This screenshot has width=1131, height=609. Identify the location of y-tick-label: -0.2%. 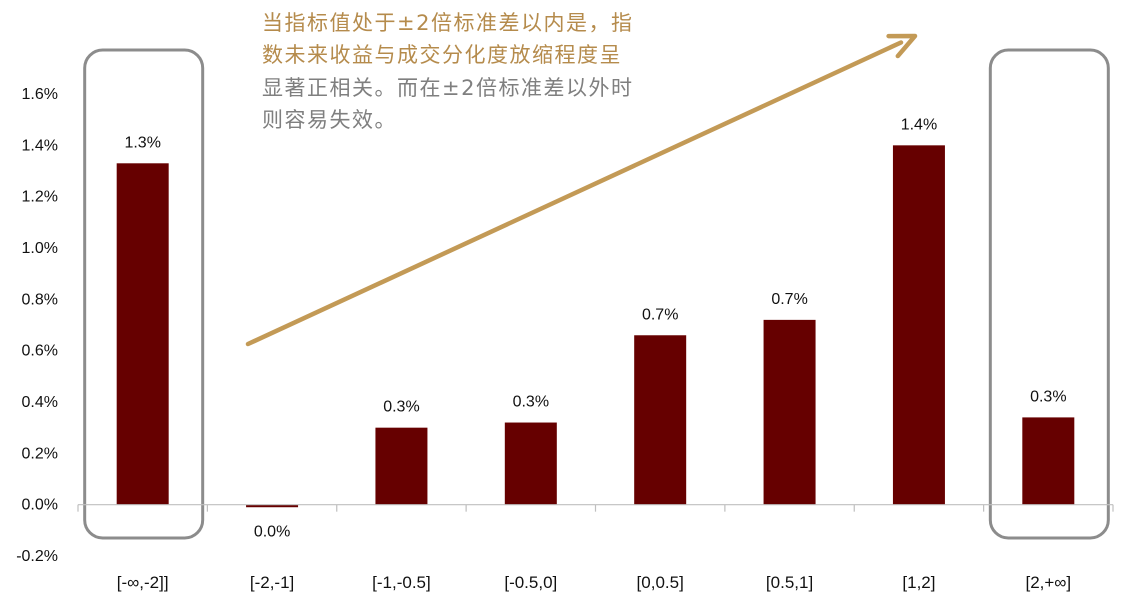
(37, 556).